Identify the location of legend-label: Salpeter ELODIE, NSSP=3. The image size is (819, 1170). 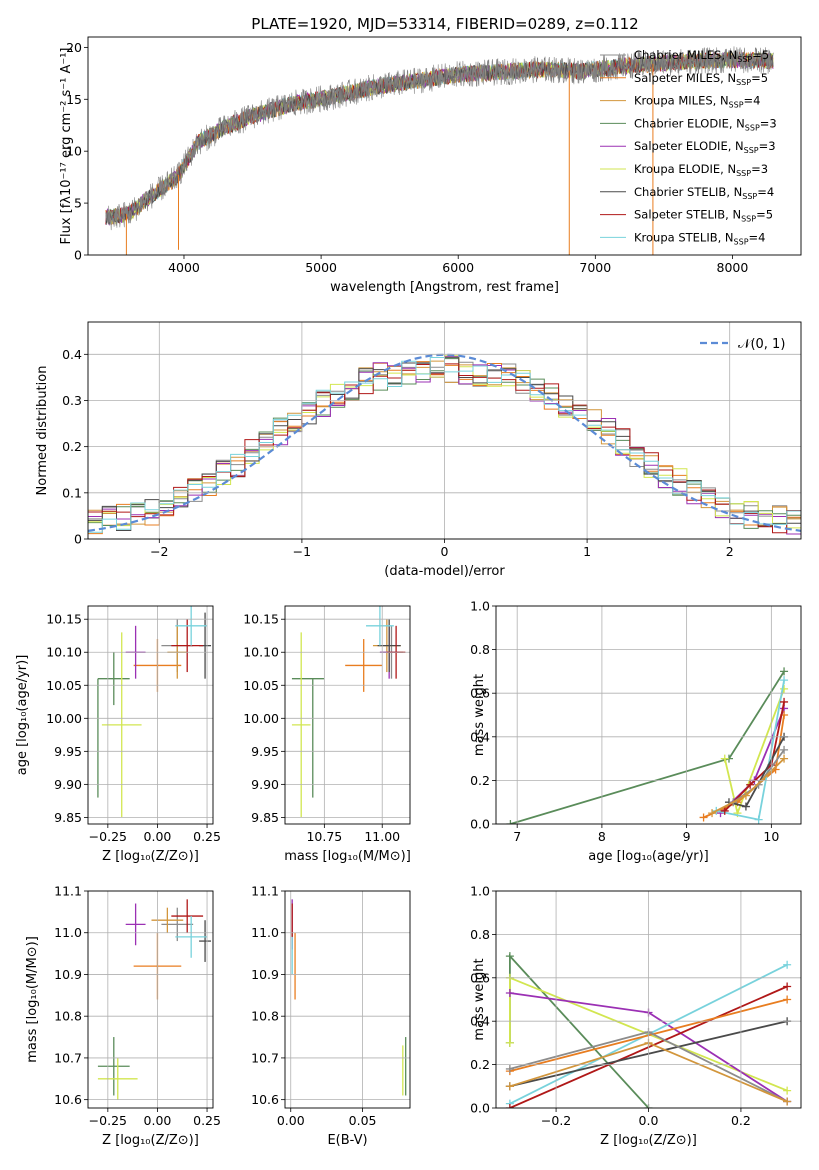
(705, 147).